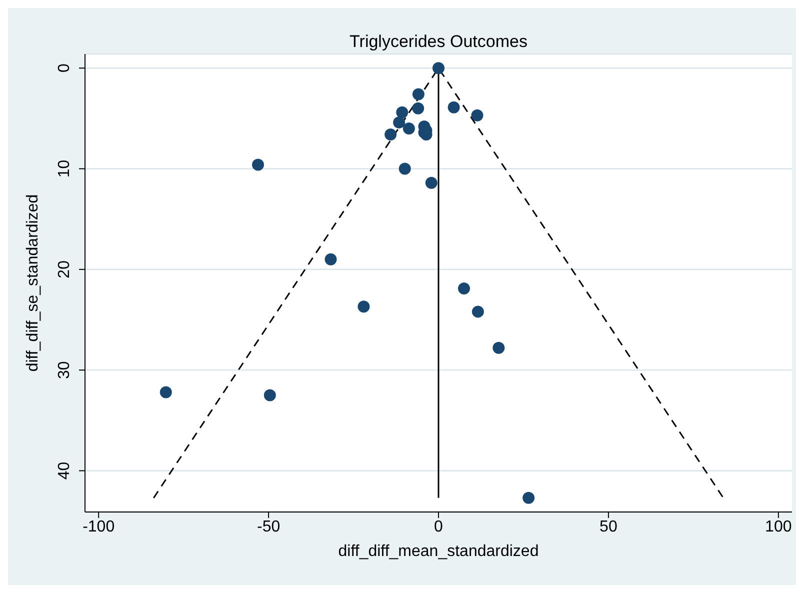 This screenshot has width=804, height=593. I want to click on y-tick-label: 10, so click(64, 169).